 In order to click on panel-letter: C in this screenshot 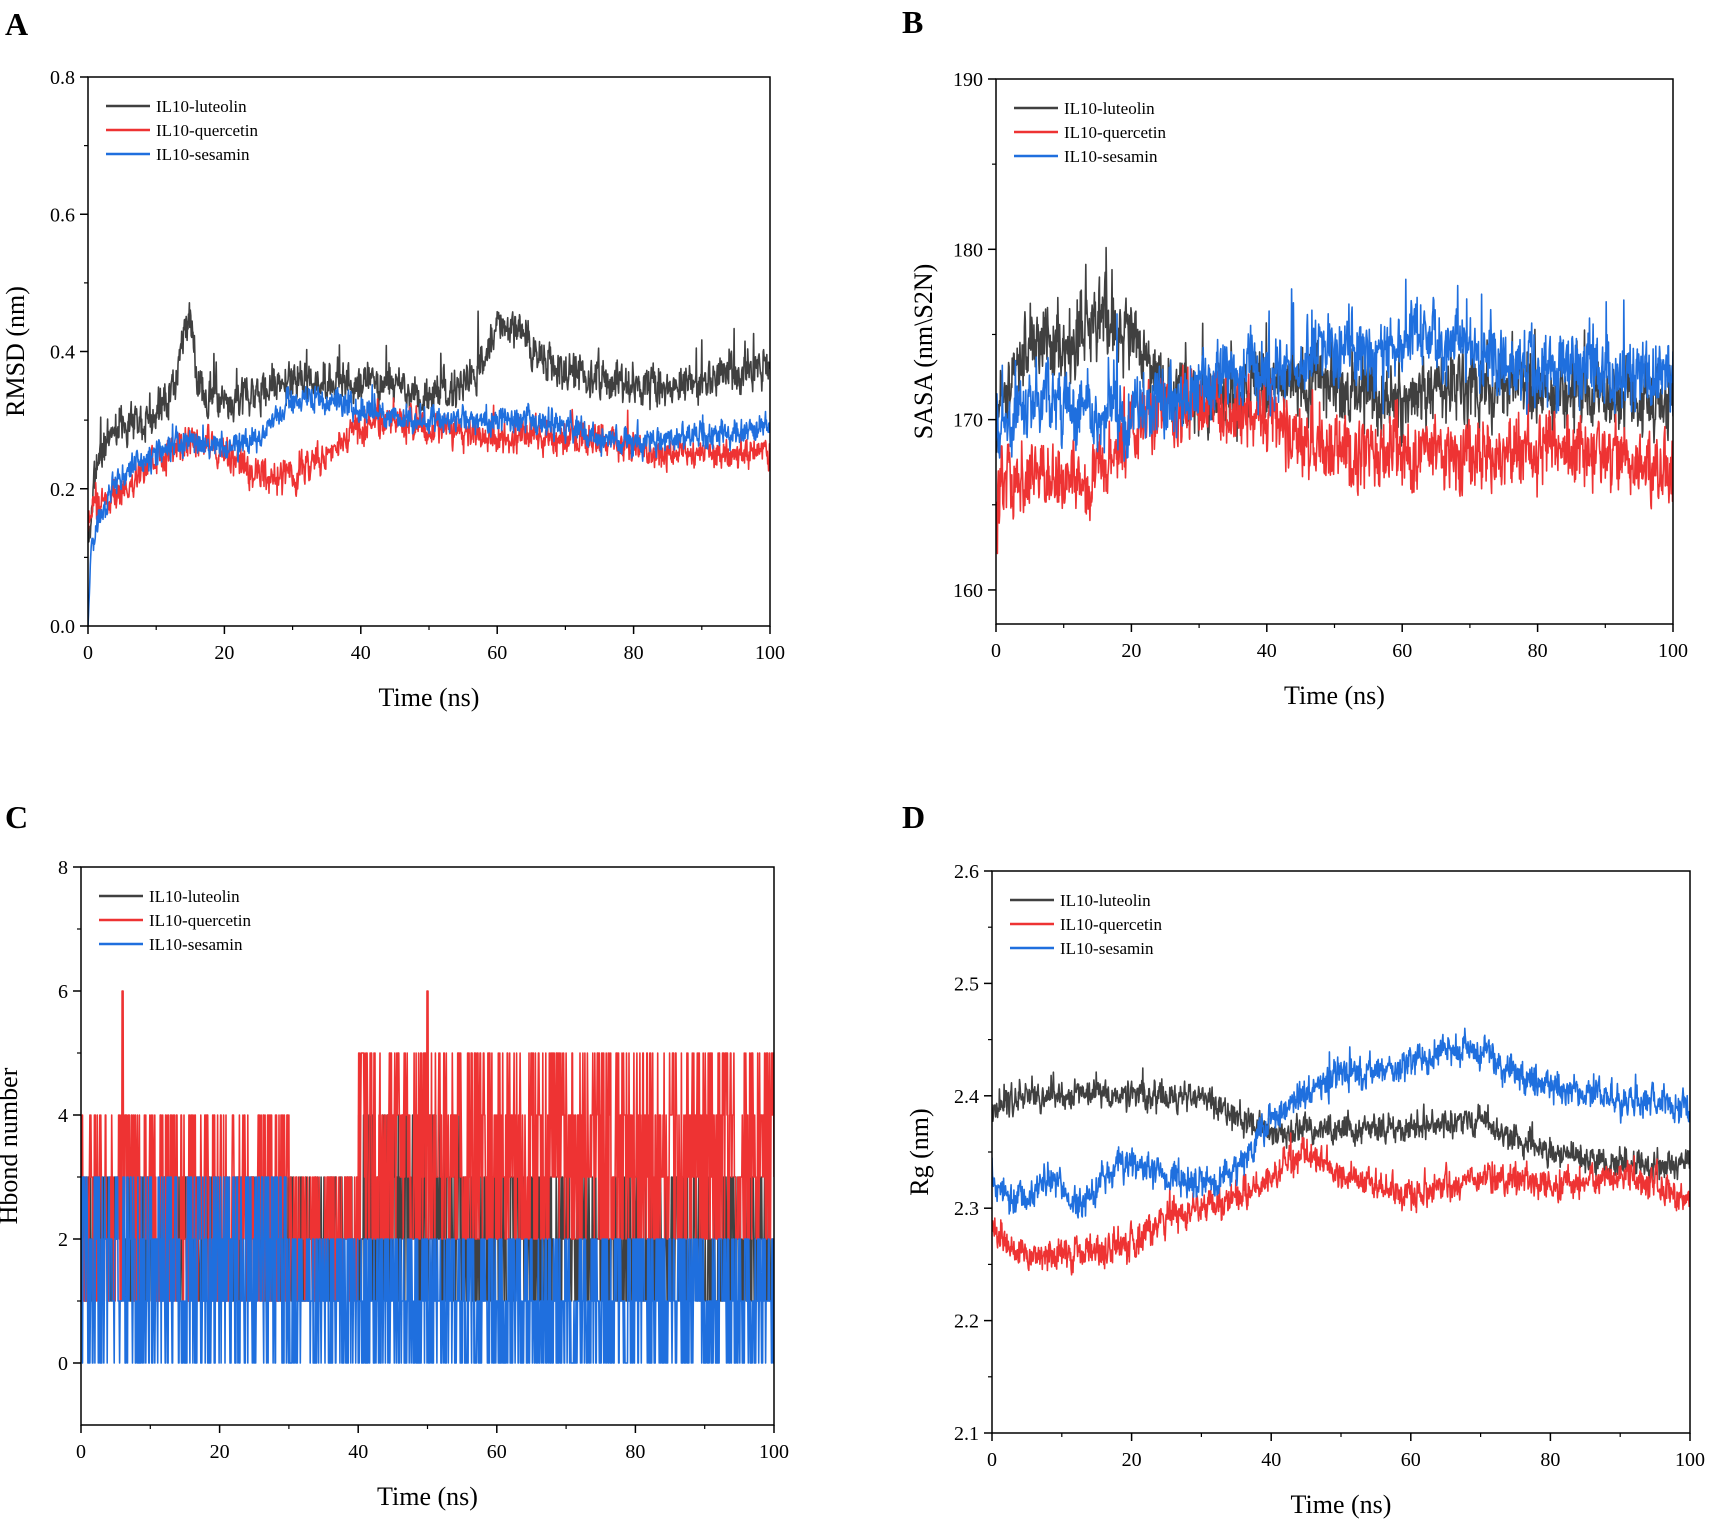, I will do `click(16, 817)`.